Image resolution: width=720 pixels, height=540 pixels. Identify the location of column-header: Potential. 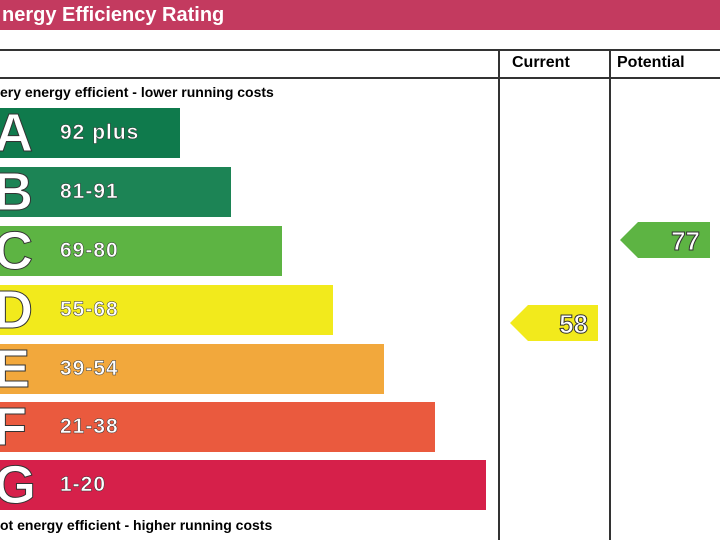
(651, 62).